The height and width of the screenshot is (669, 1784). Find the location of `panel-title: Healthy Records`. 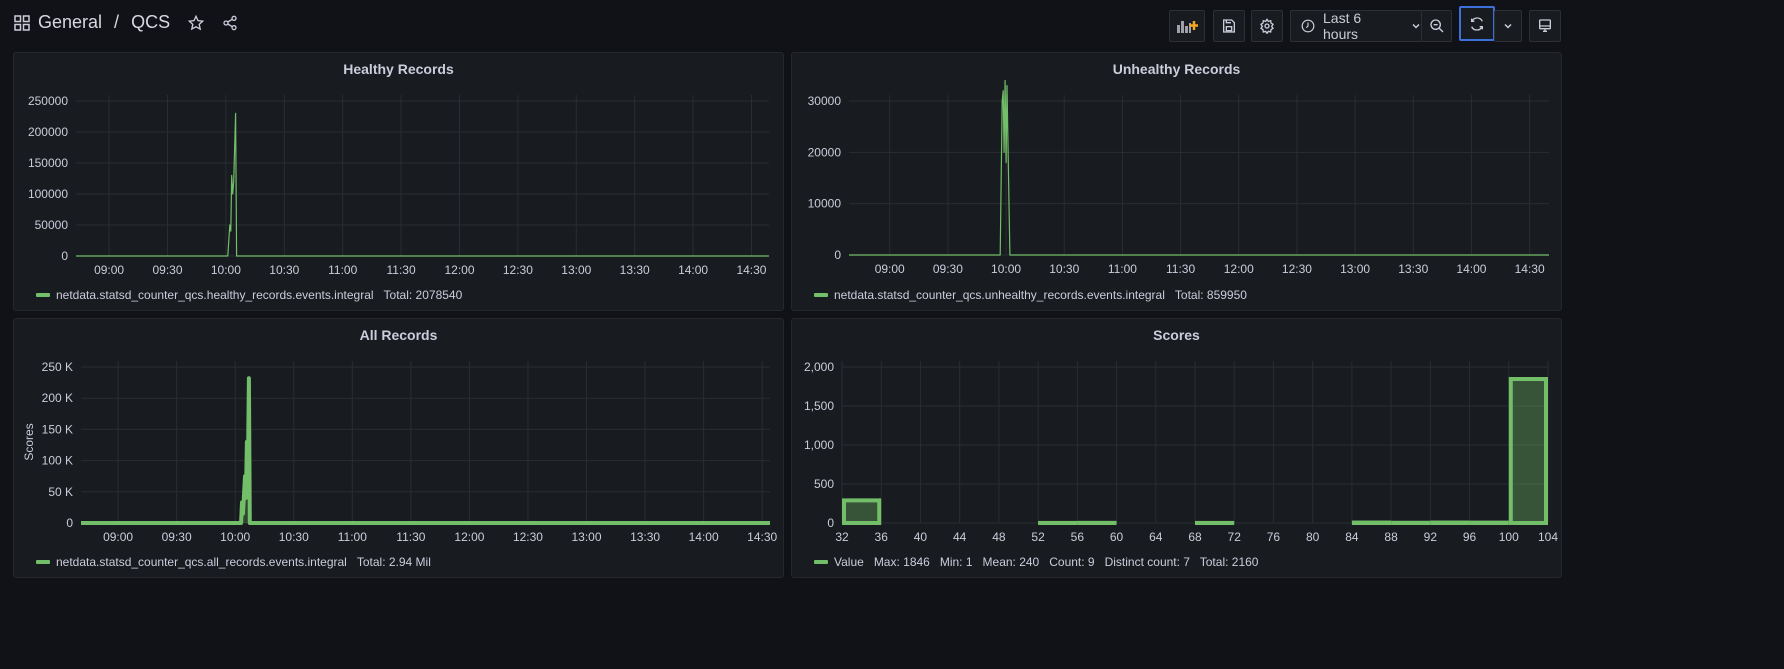

panel-title: Healthy Records is located at coordinates (398, 69).